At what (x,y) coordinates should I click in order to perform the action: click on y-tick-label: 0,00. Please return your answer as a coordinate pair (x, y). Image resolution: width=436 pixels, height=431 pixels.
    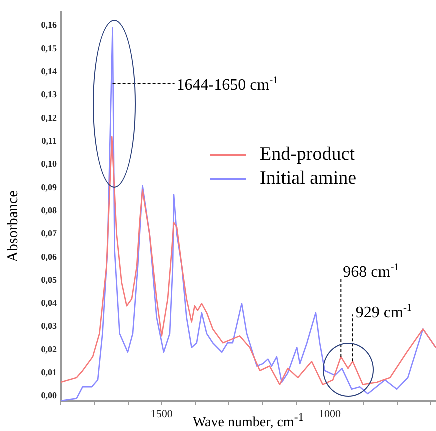
    Looking at the image, I should click on (49, 395).